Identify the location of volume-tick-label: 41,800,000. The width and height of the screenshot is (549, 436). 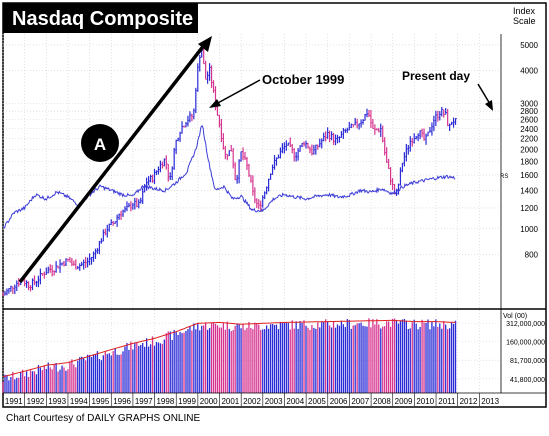
(527, 380).